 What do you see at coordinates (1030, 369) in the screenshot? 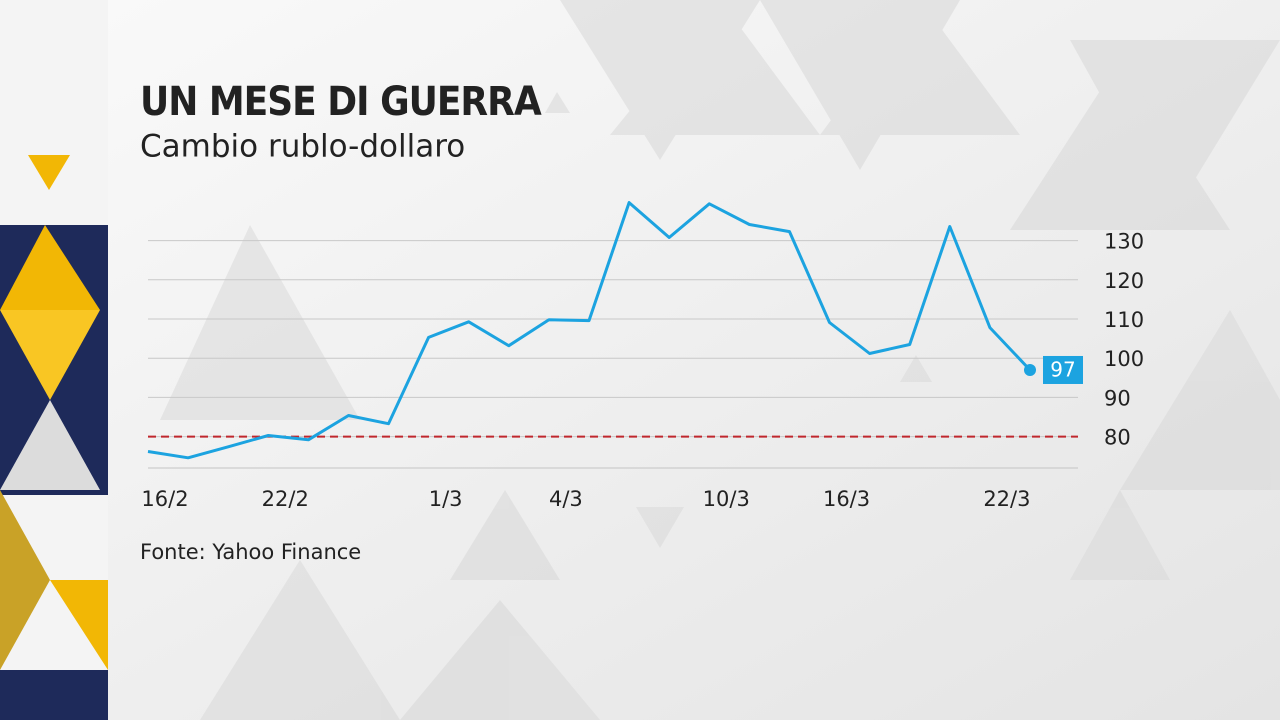
I see `end-point` at bounding box center [1030, 369].